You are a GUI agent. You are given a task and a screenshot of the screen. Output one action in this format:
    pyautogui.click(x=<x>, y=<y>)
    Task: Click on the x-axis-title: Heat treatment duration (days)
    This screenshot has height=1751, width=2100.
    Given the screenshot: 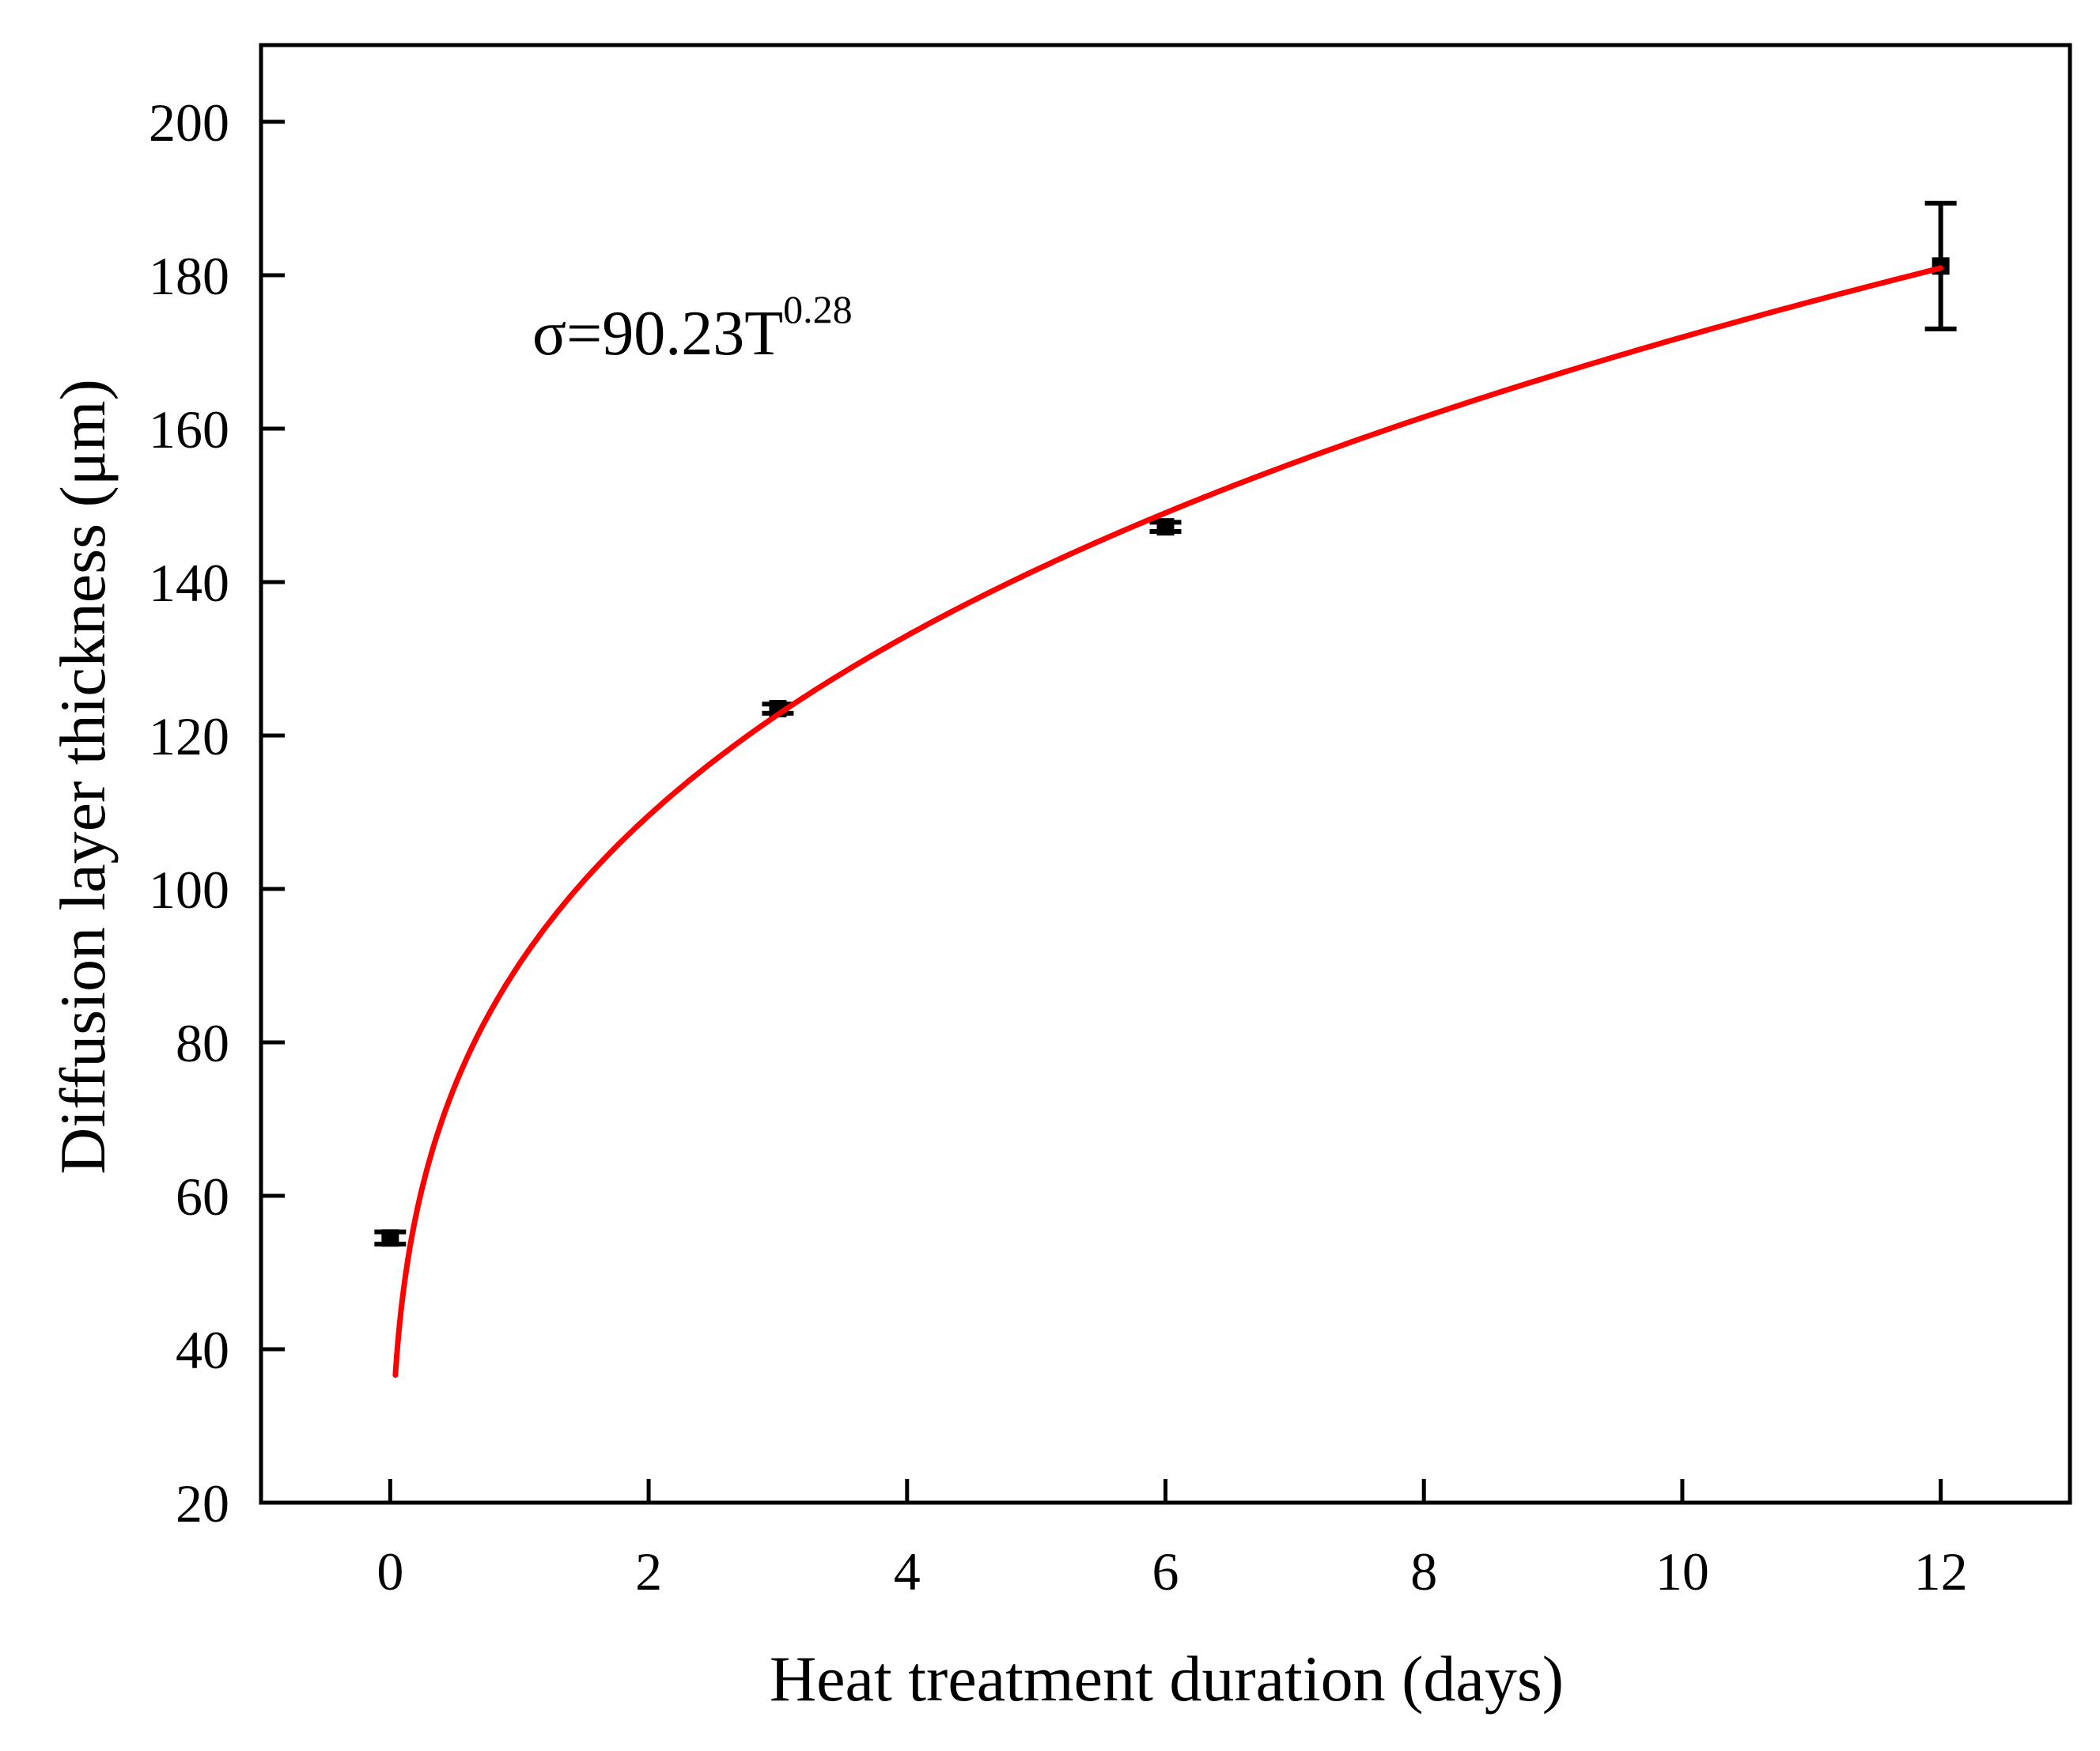 What is the action you would take?
    pyautogui.click(x=1167, y=1679)
    